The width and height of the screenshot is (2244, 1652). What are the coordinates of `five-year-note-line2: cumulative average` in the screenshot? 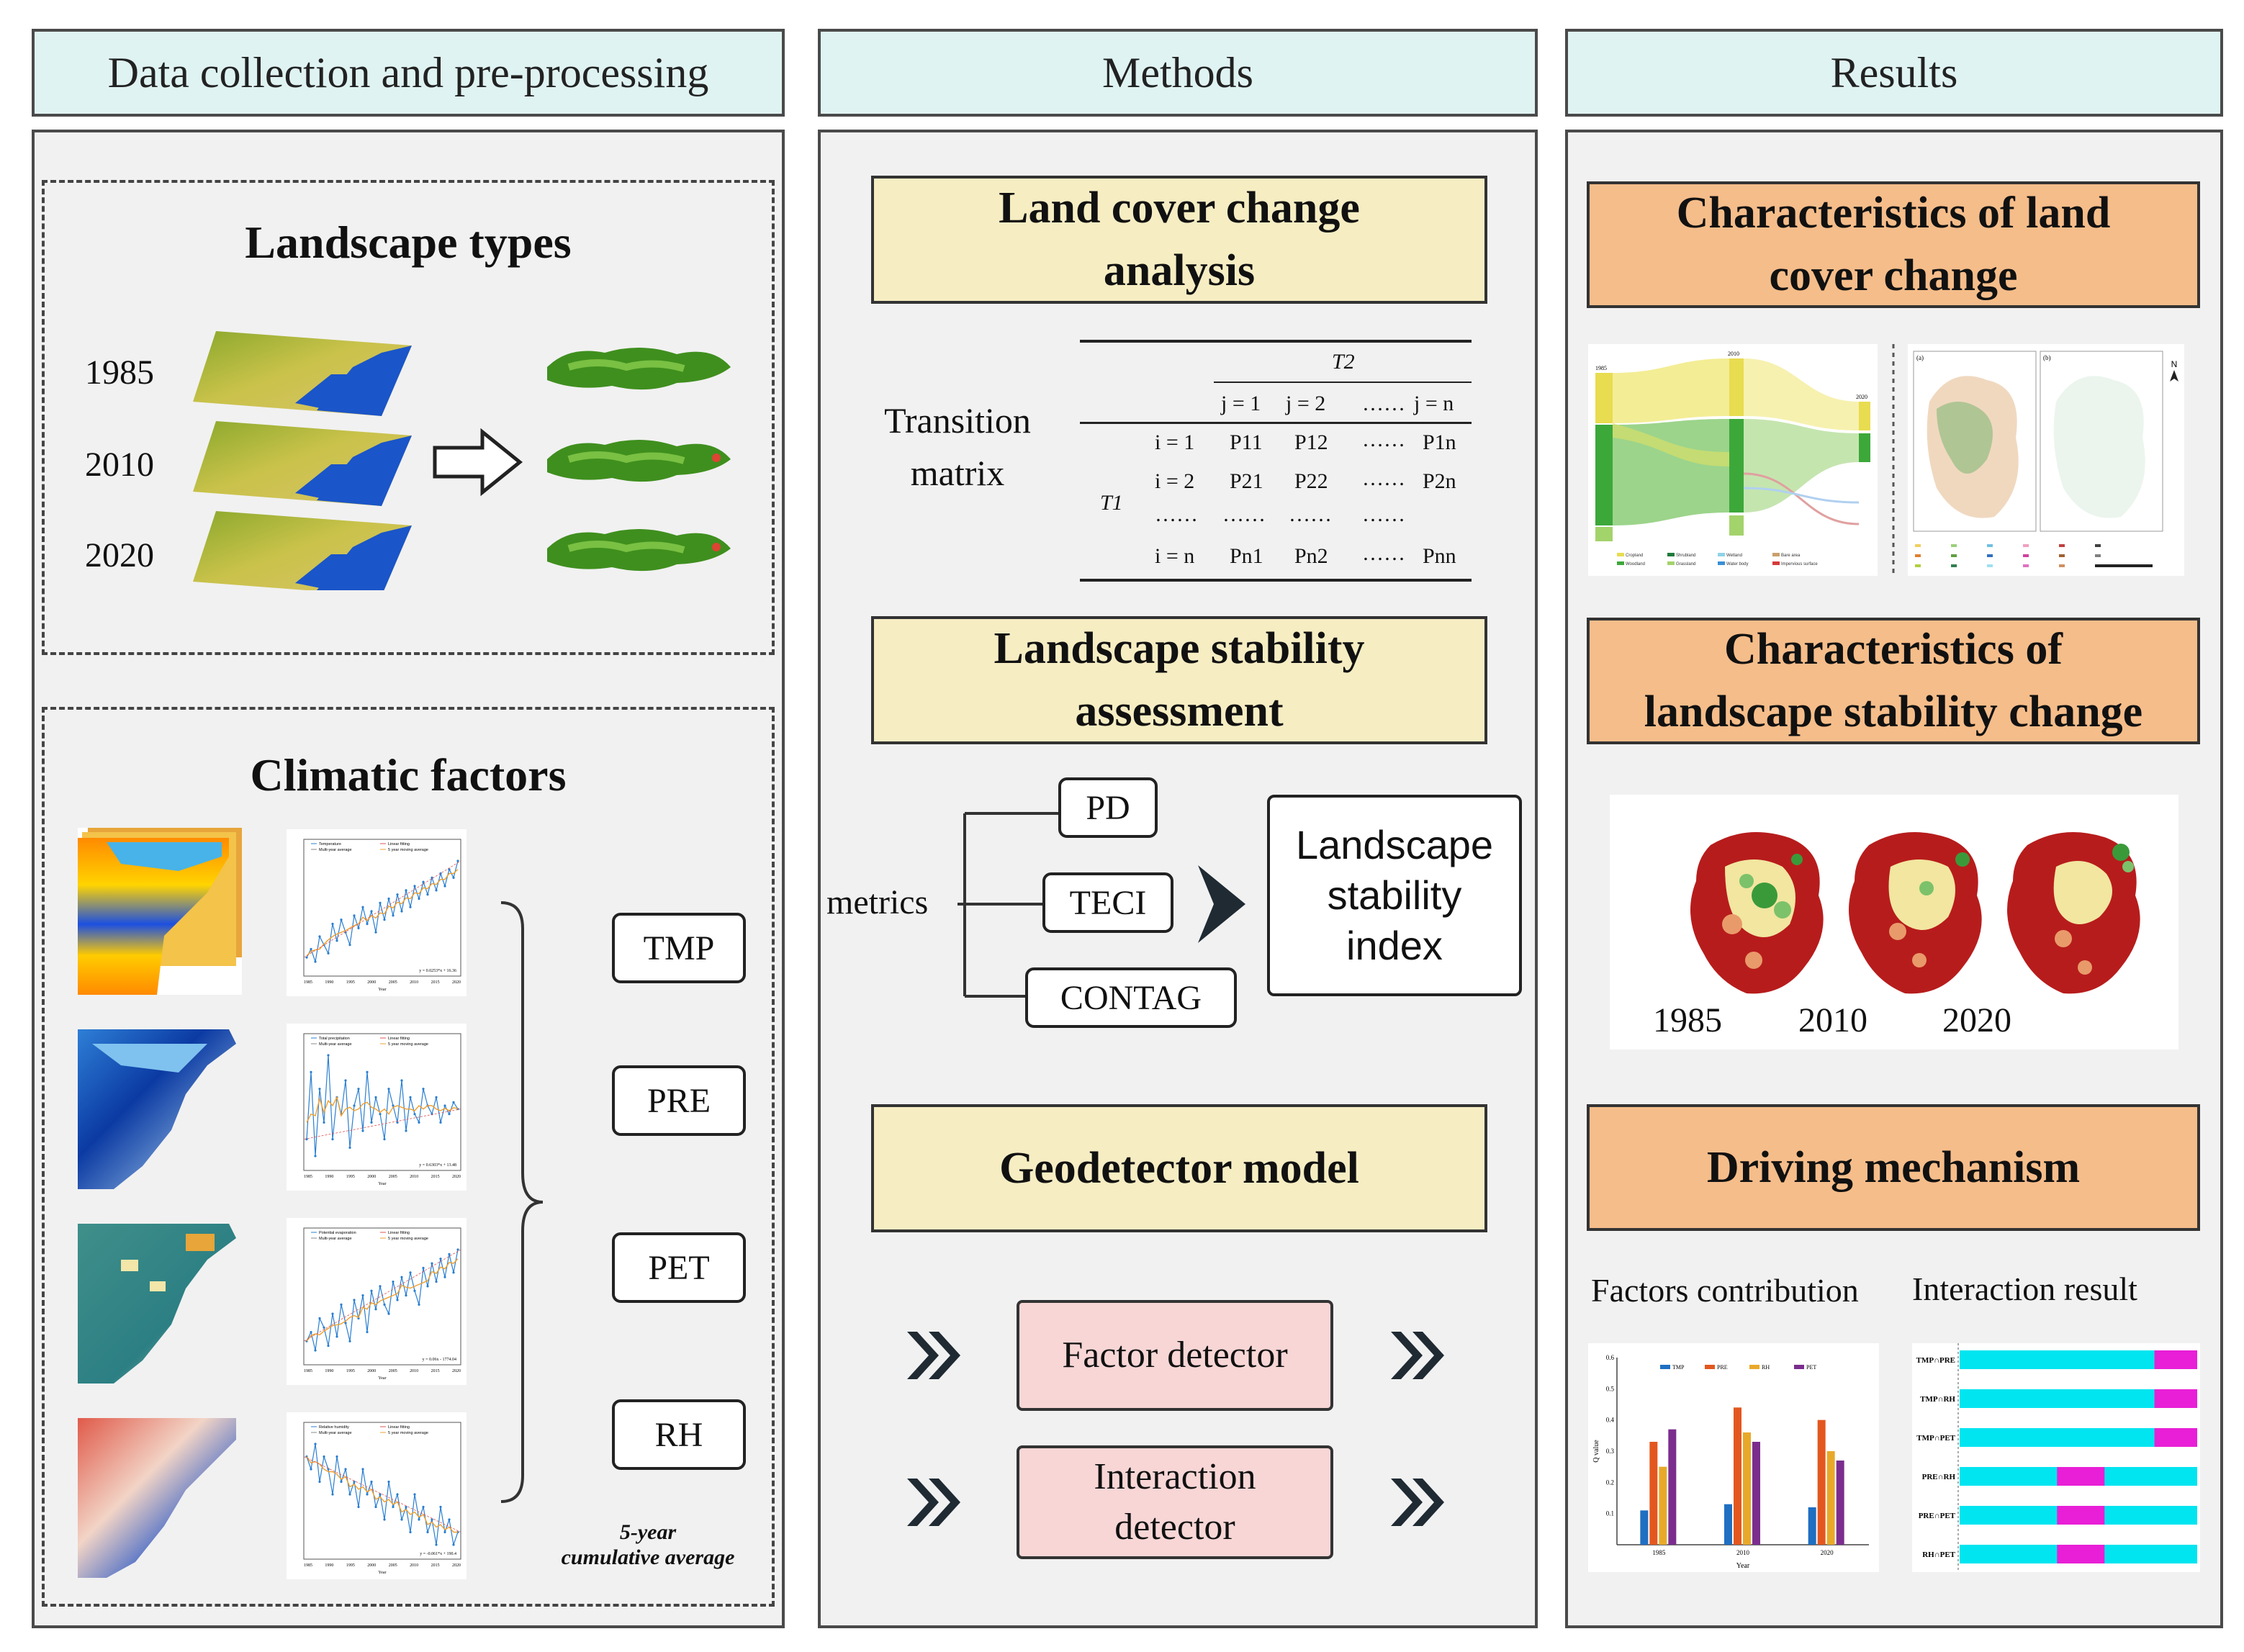 It's located at (648, 1557).